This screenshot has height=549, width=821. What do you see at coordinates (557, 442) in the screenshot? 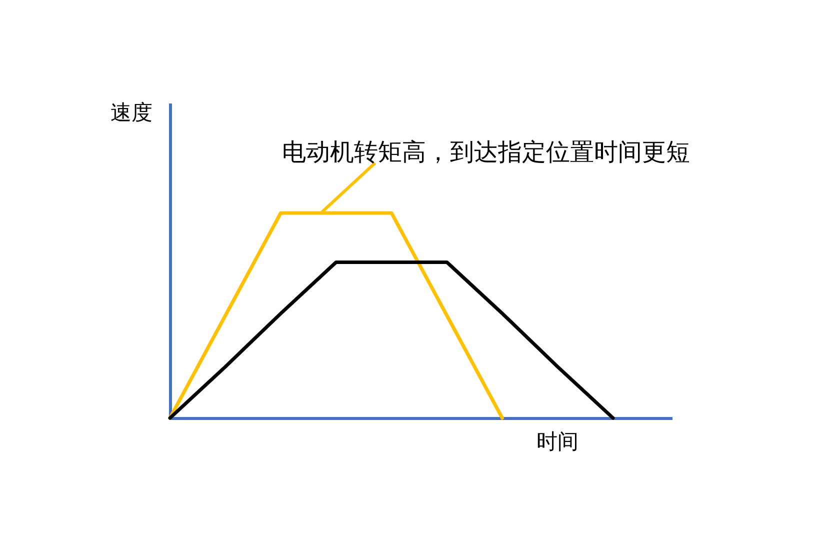
I see `x-axis-title: 时间` at bounding box center [557, 442].